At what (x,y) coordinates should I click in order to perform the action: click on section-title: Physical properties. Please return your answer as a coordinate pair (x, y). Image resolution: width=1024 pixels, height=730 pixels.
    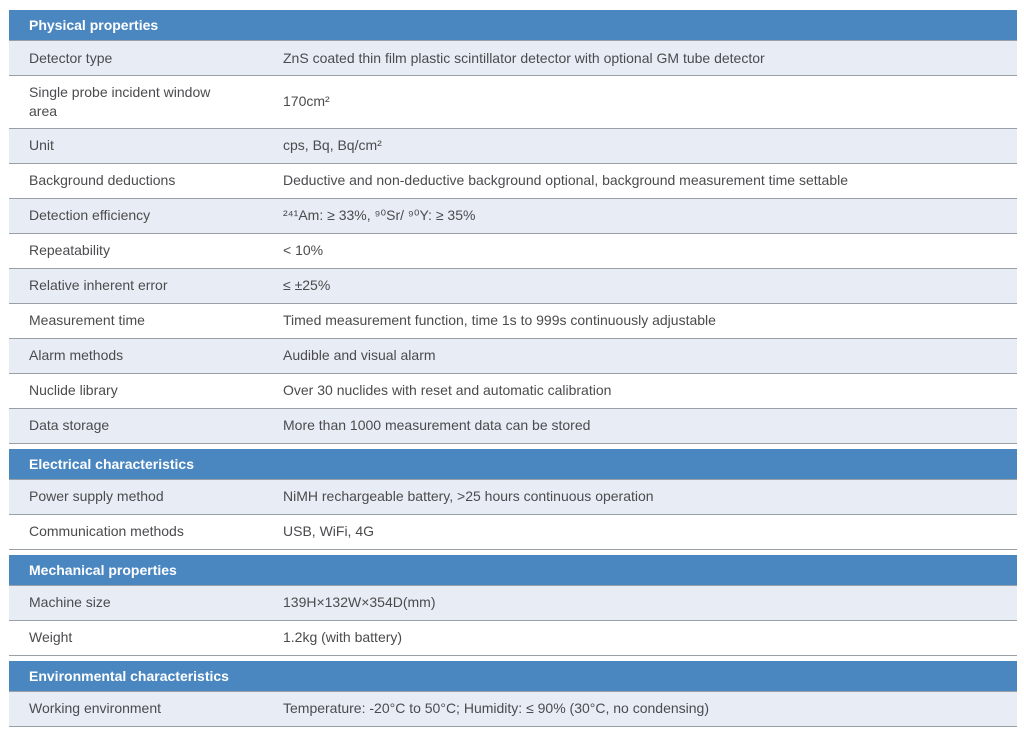
    Looking at the image, I should click on (94, 25).